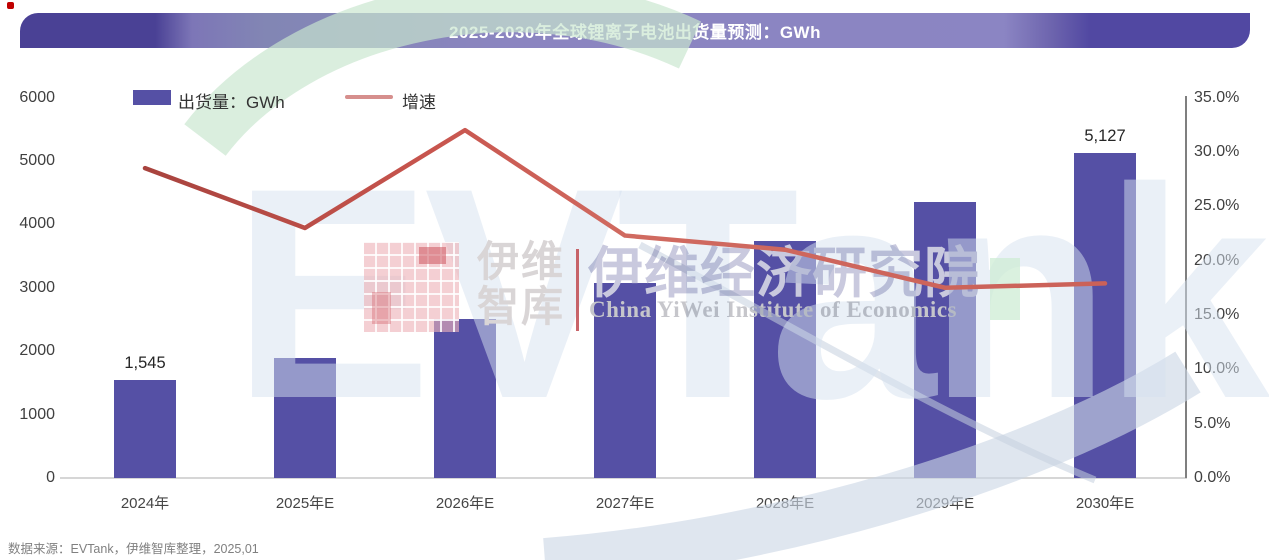  Describe the element at coordinates (37, 160) in the screenshot. I see `y-left-tick-5000: 5000` at that location.